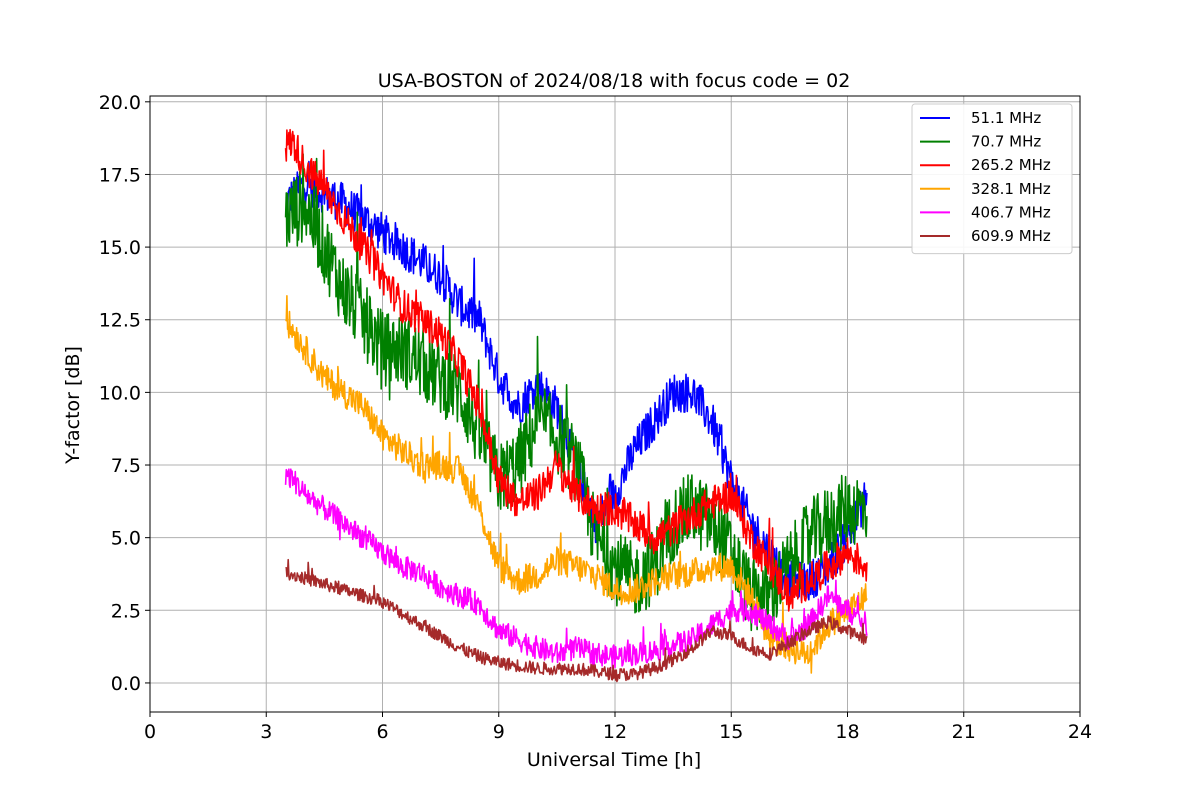  What do you see at coordinates (73, 405) in the screenshot?
I see `y-axis-label: Y-factor [dB]` at bounding box center [73, 405].